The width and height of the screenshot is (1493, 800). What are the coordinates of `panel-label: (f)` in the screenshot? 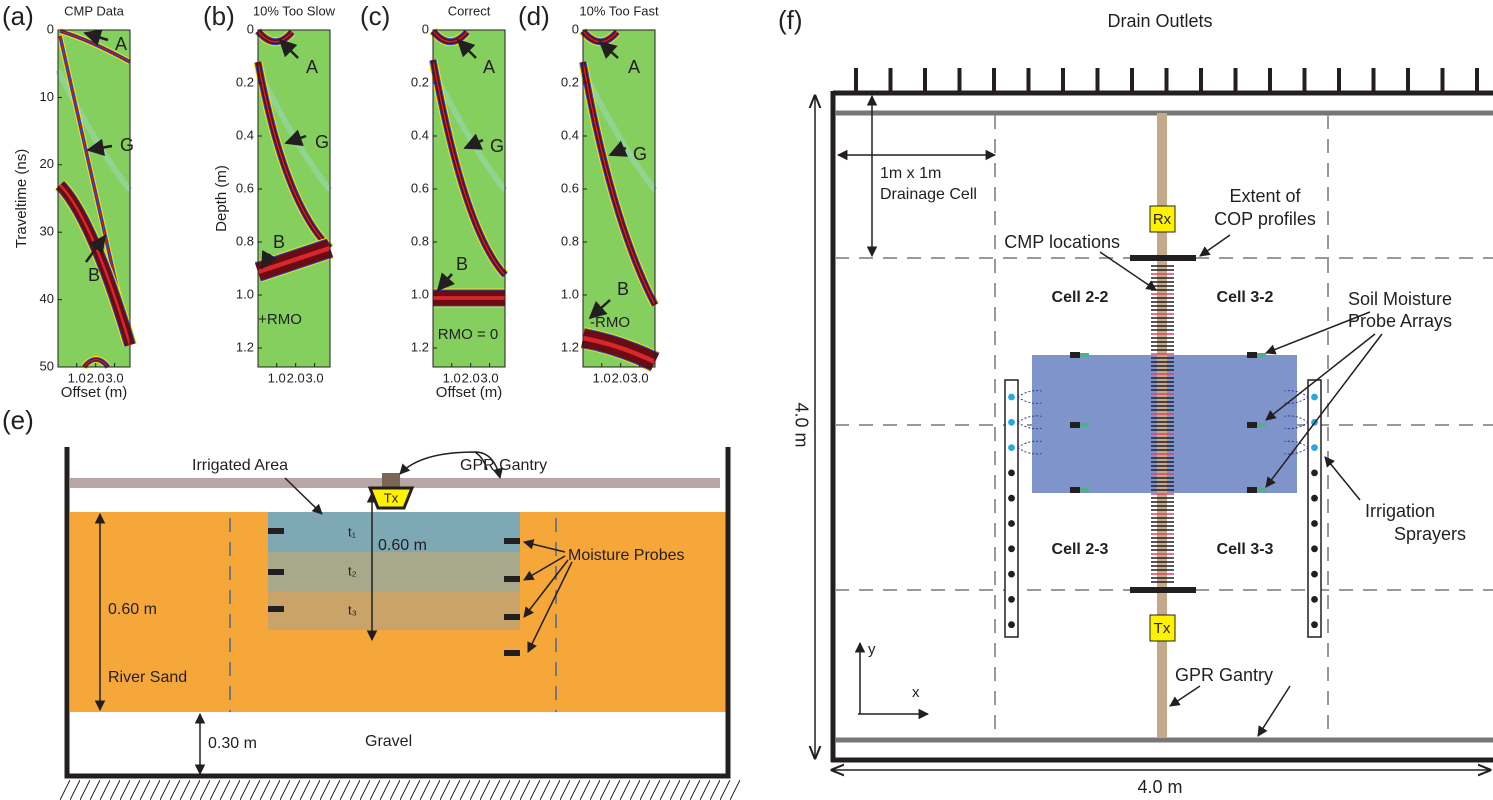 It's located at (790, 20).